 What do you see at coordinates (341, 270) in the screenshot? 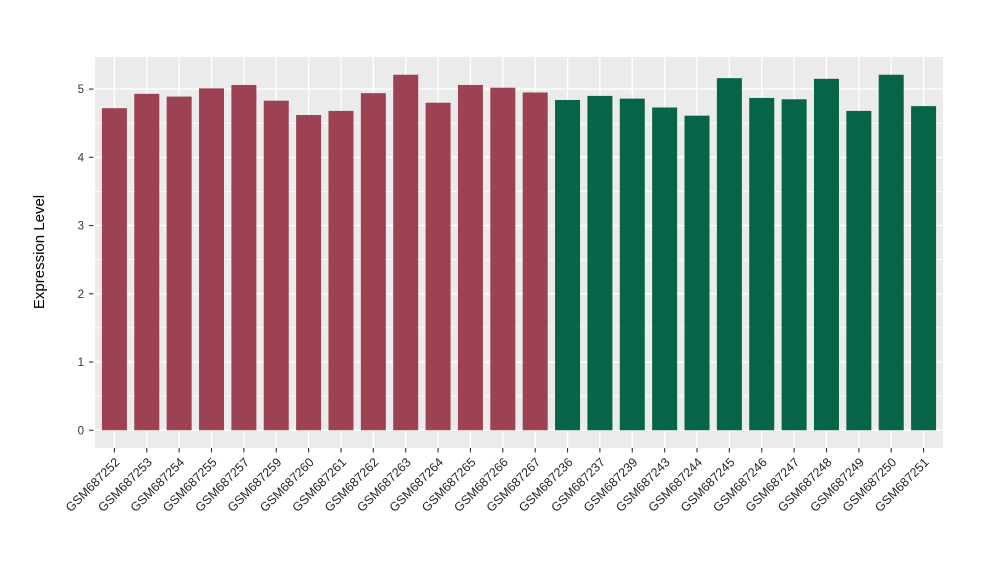
I see `bar-GSM687261` at bounding box center [341, 270].